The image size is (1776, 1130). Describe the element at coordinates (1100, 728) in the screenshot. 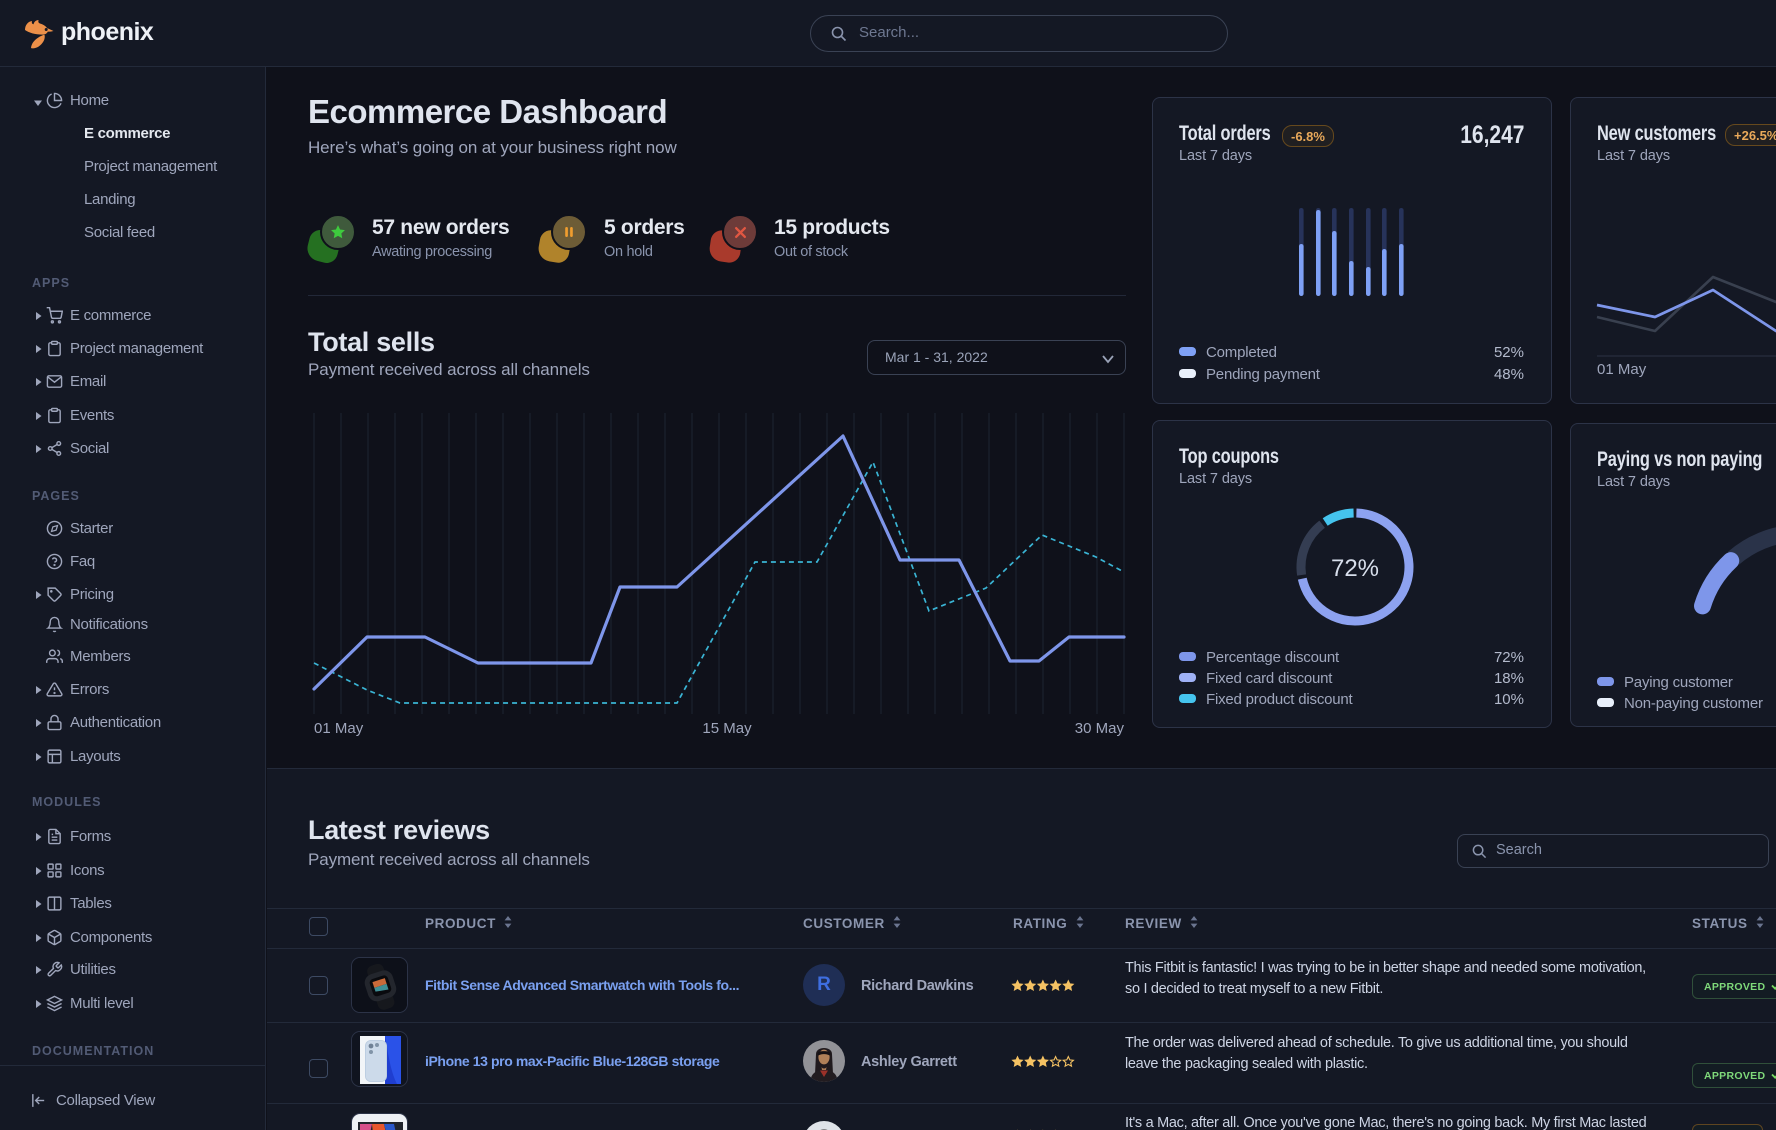

I see `svg-text: 30 May` at that location.